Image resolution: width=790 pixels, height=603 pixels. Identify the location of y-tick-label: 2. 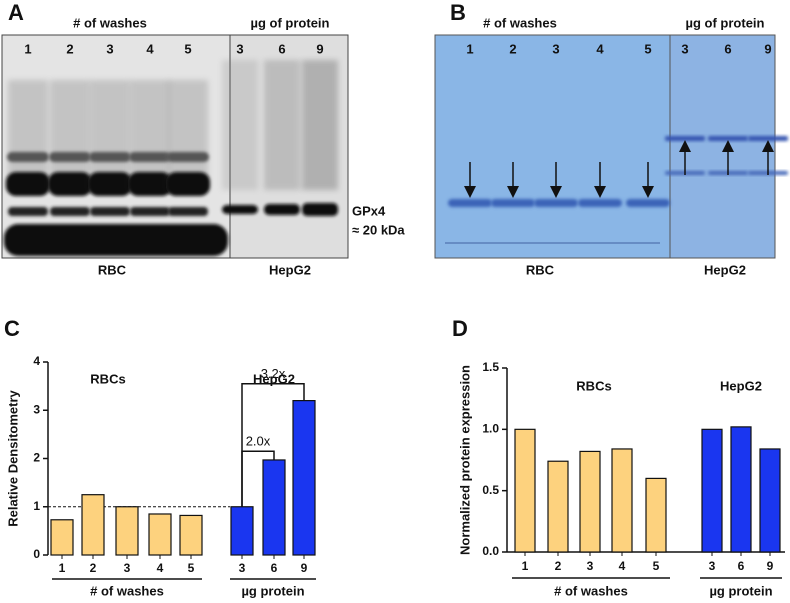
(36, 458).